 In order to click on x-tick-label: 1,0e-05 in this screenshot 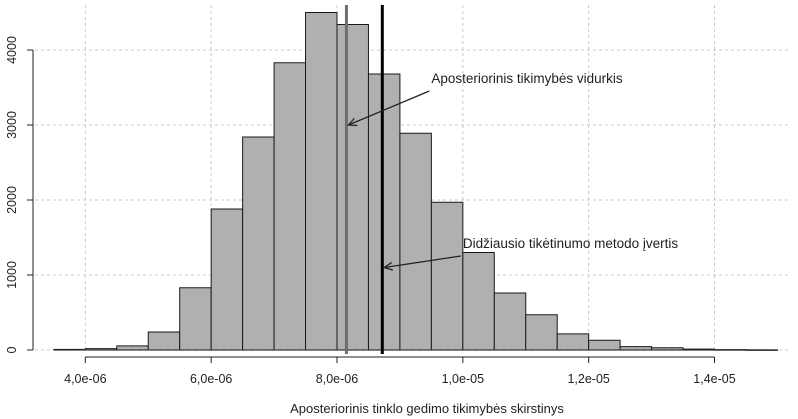, I will do `click(463, 379)`.